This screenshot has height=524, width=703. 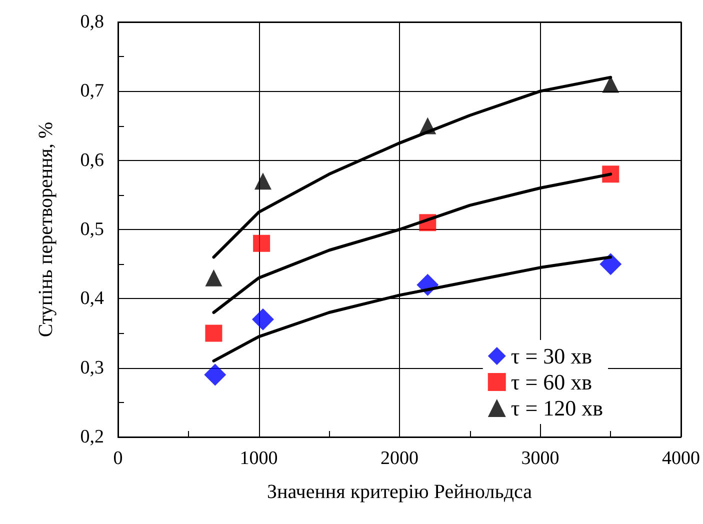 I want to click on x-tick-label: 4000, so click(x=681, y=458).